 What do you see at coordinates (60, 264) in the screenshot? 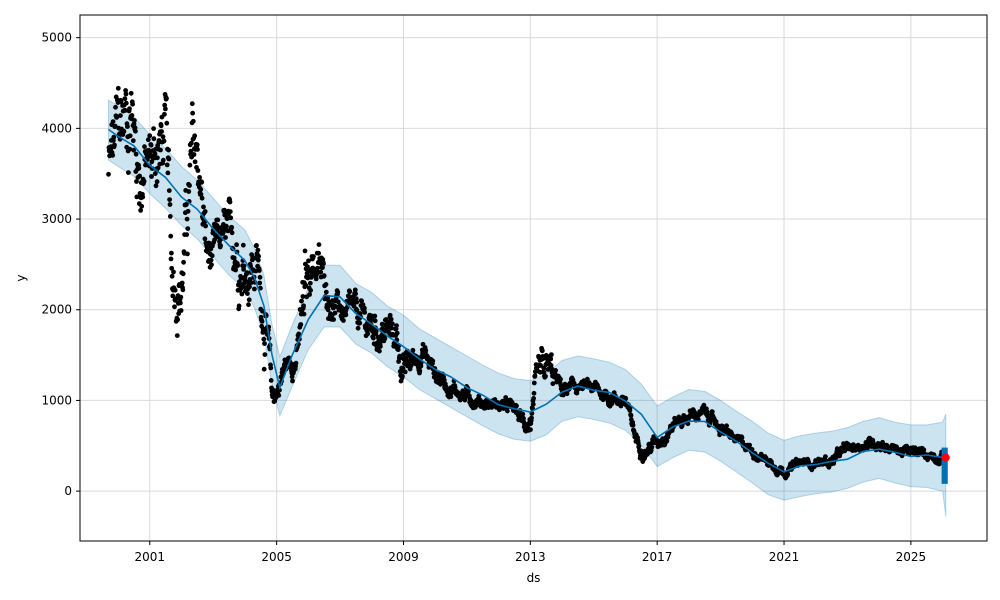
I see `y-axis-ticks: 0 1000 2000 3000 4000 5000` at bounding box center [60, 264].